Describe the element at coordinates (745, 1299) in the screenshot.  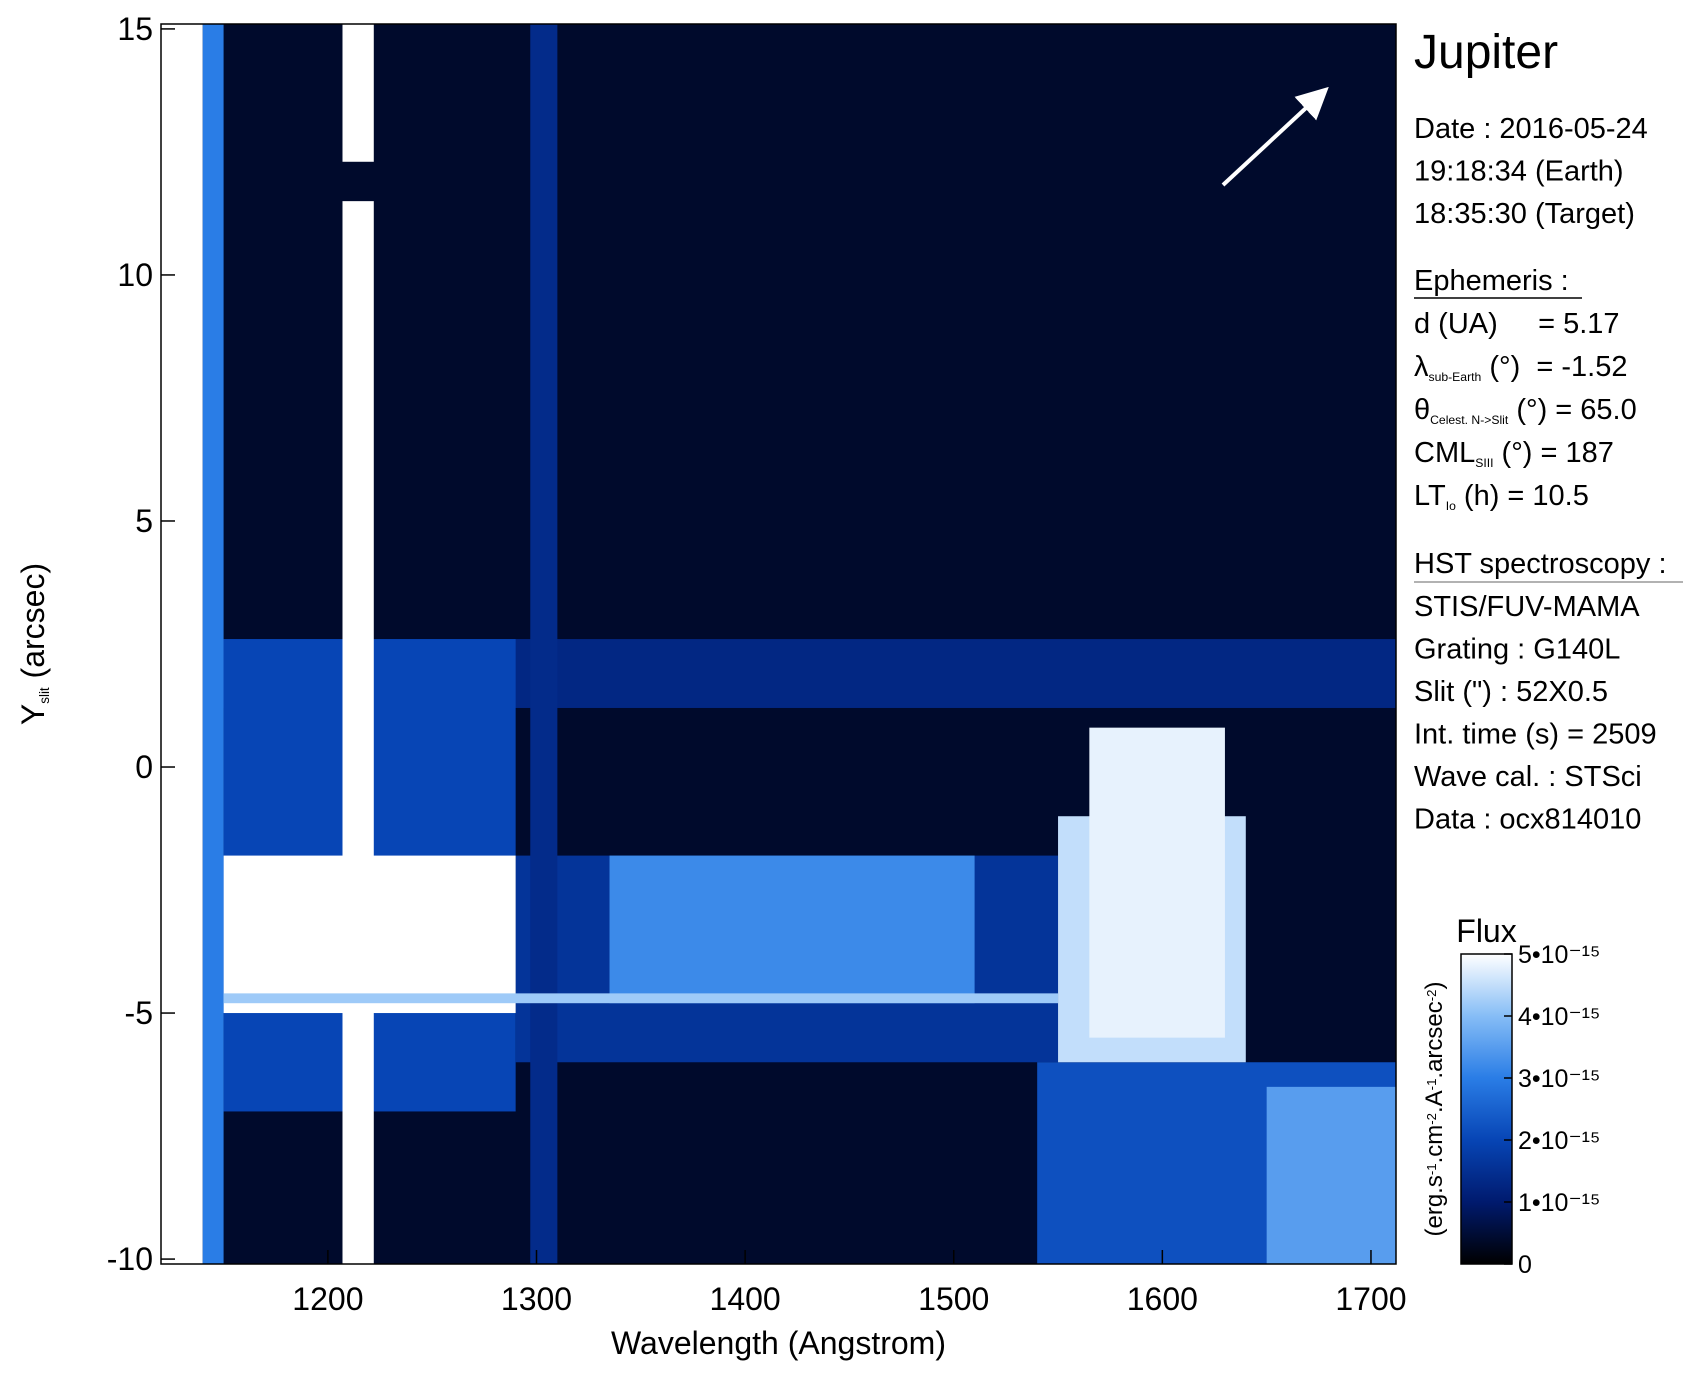
I see `x-tick-label: 1400` at that location.